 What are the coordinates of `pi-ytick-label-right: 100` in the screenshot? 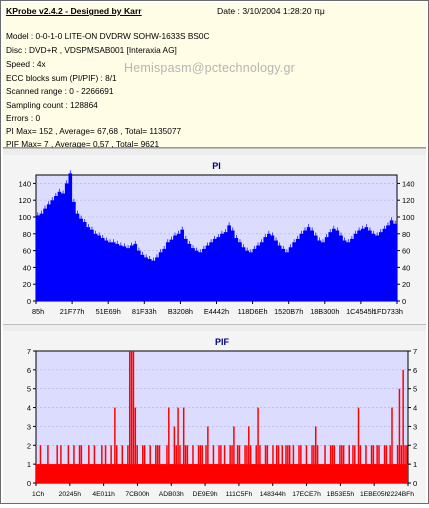 It's located at (408, 217).